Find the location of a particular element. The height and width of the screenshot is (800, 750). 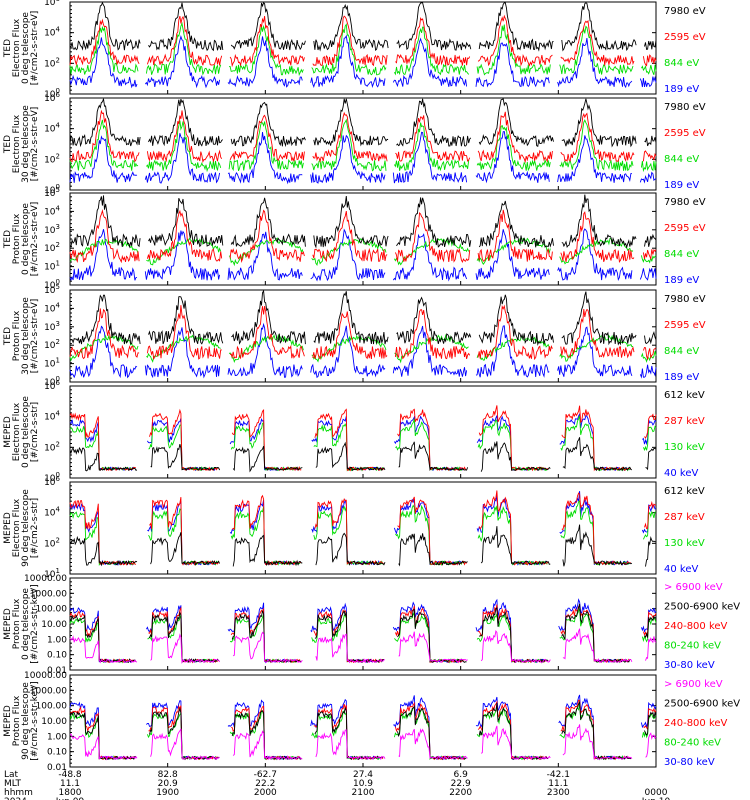

y-axis-label-line: 30 deg telescope is located at coordinates (26, 144).